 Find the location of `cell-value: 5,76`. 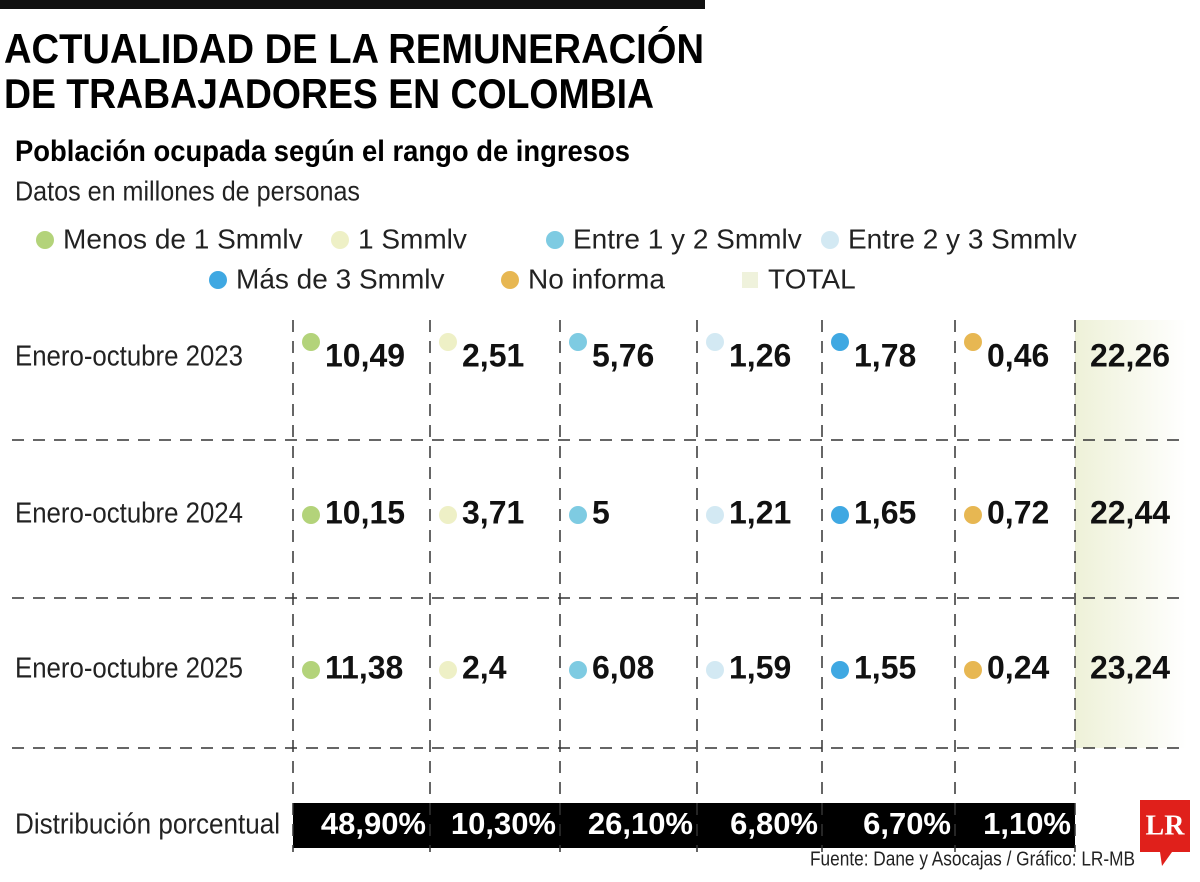

cell-value: 5,76 is located at coordinates (623, 355).